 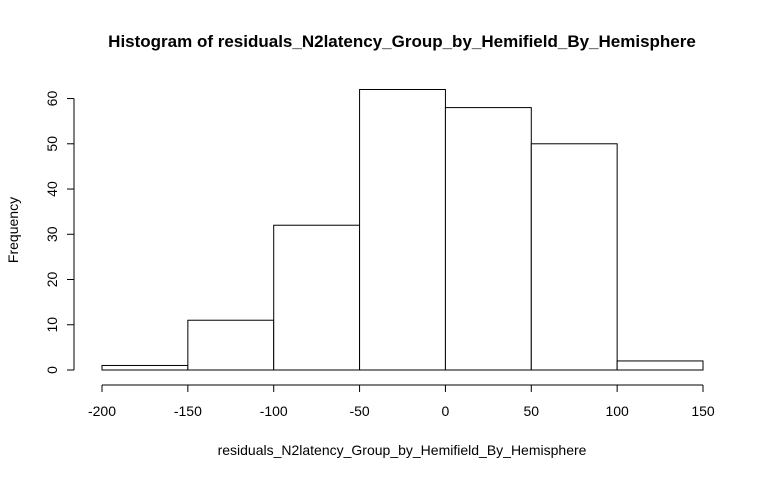 I want to click on x-tick-label: -150, so click(x=188, y=411).